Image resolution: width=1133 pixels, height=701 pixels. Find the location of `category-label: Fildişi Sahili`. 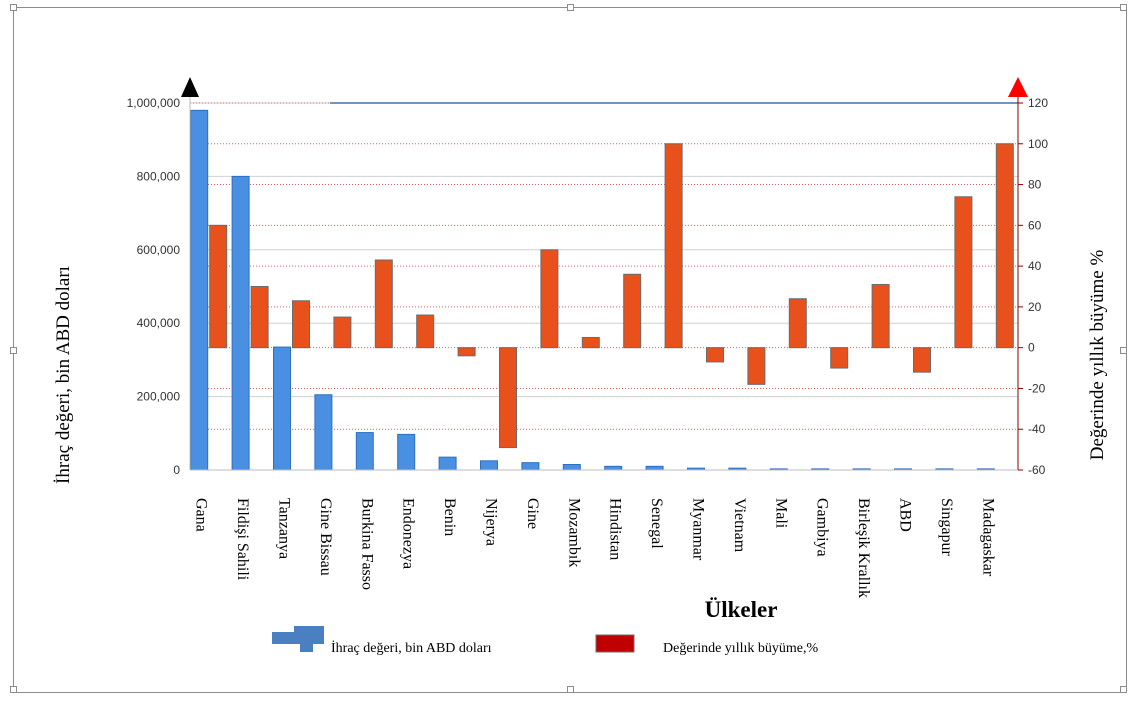

category-label: Fildişi Sahili is located at coordinates (242, 539).